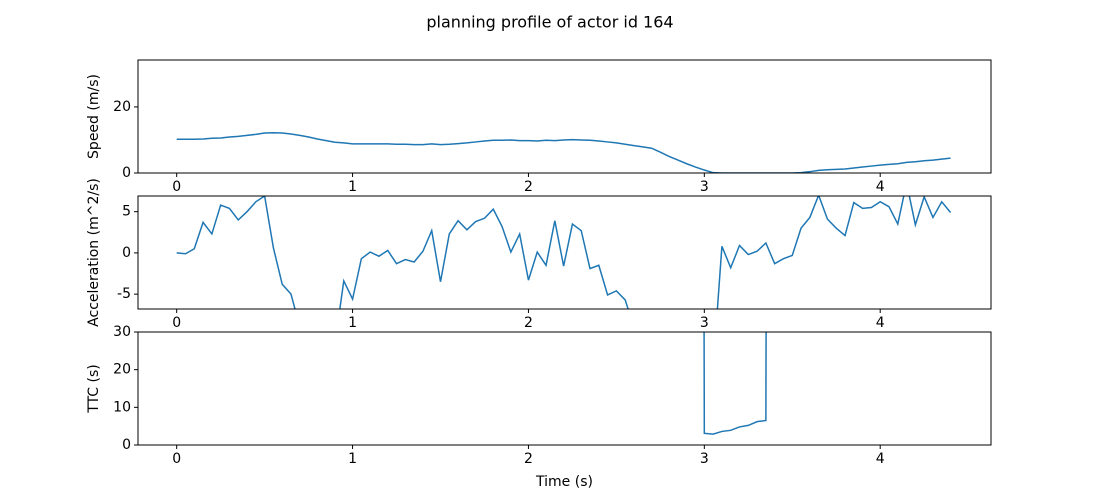 The width and height of the screenshot is (1100, 504). Describe the element at coordinates (126, 212) in the screenshot. I see `y-tick-label: 5` at that location.